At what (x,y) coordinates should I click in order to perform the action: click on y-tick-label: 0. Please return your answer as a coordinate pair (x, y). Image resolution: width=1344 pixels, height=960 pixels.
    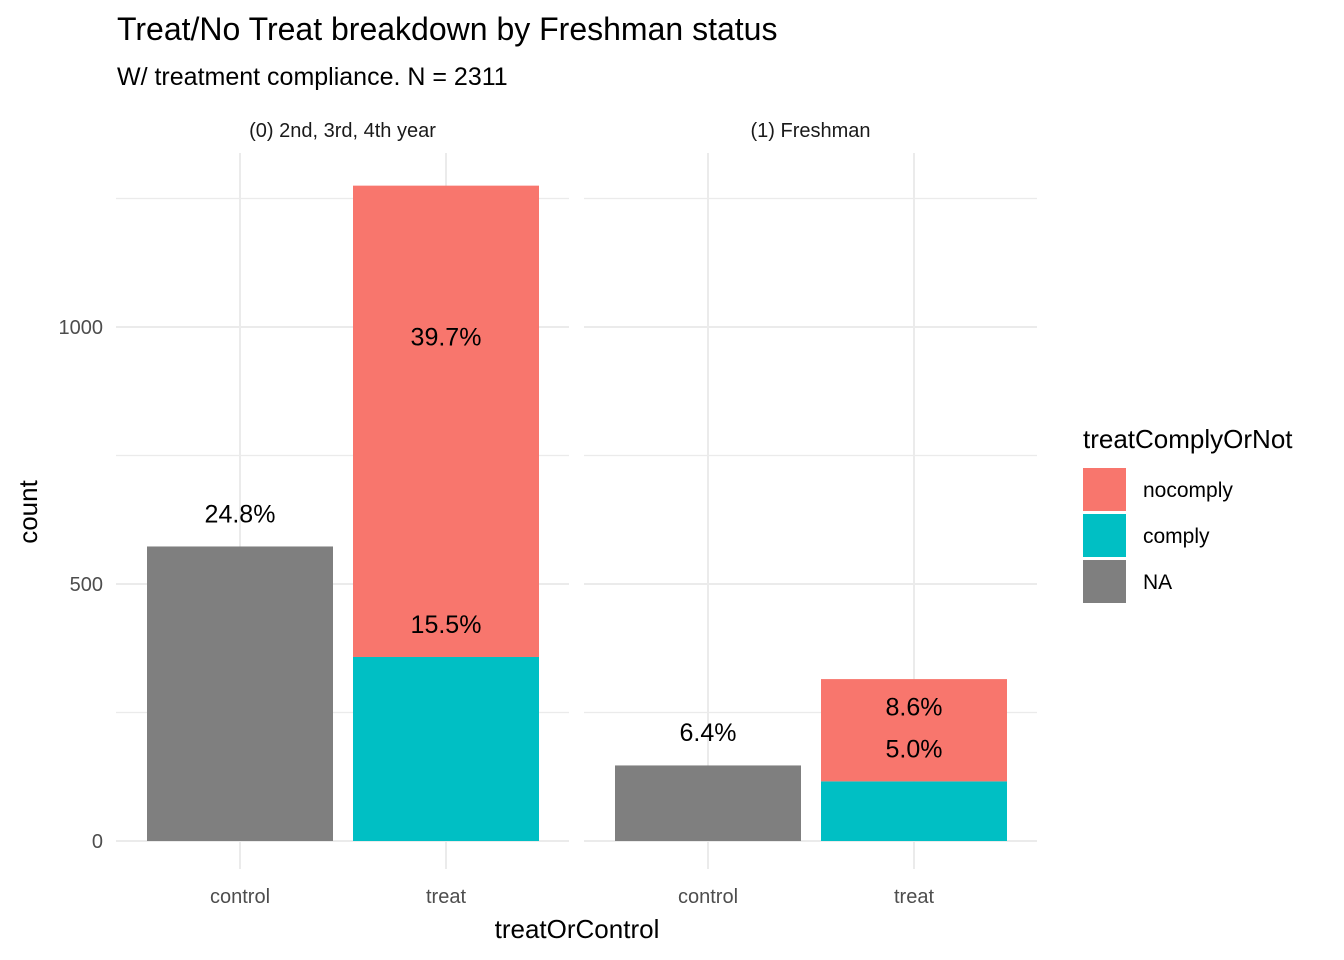
    Looking at the image, I should click on (97, 842).